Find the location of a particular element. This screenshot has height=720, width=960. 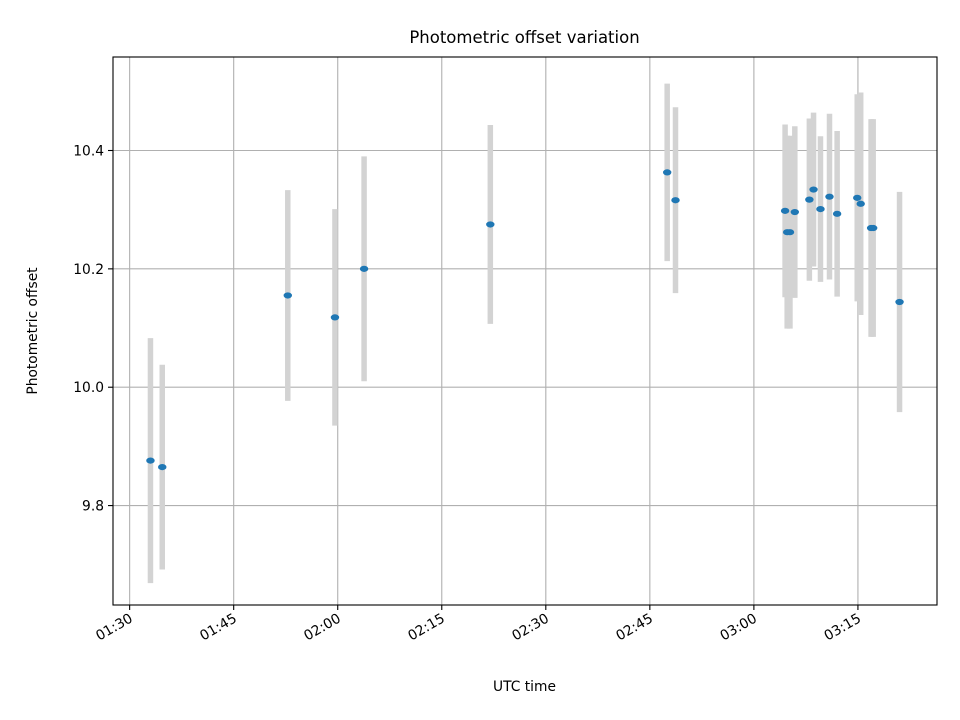

x-tick-label: 03:00 is located at coordinates (738, 628).